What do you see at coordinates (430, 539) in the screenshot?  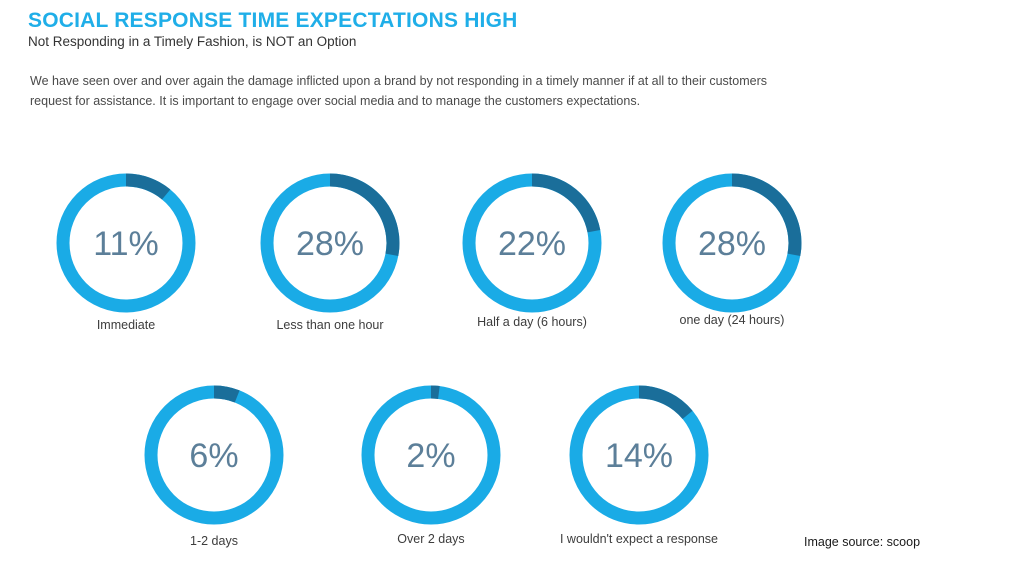 I see `donut-label-over-2-days: Over 2 days` at bounding box center [430, 539].